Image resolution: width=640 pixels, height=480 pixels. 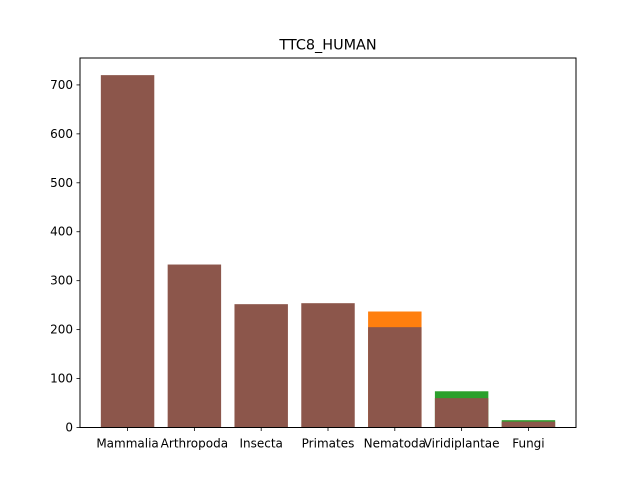 What do you see at coordinates (127, 444) in the screenshot?
I see `x-tick-label: Mammalia` at bounding box center [127, 444].